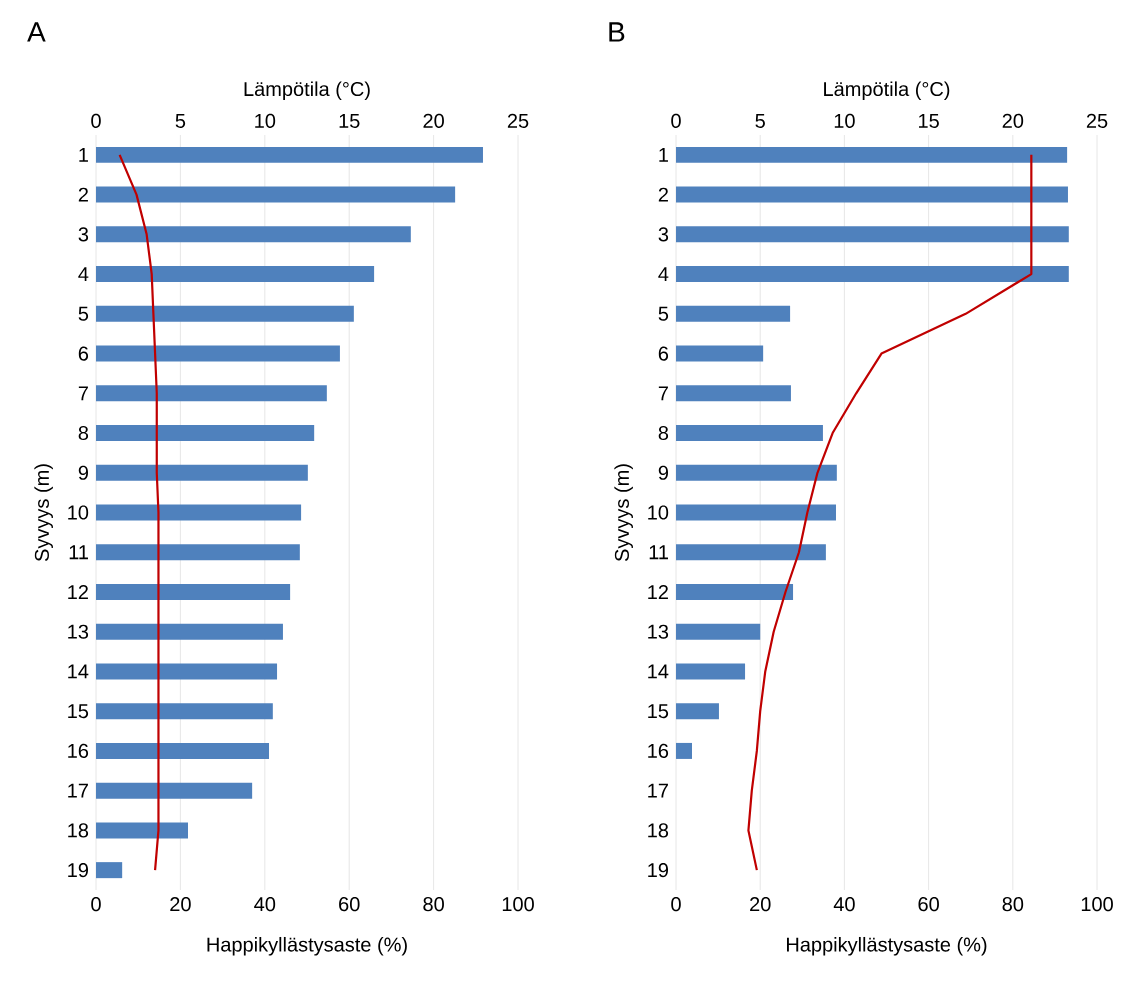 The height and width of the screenshot is (997, 1124). I want to click on y-tick-label: 6, so click(663, 353).